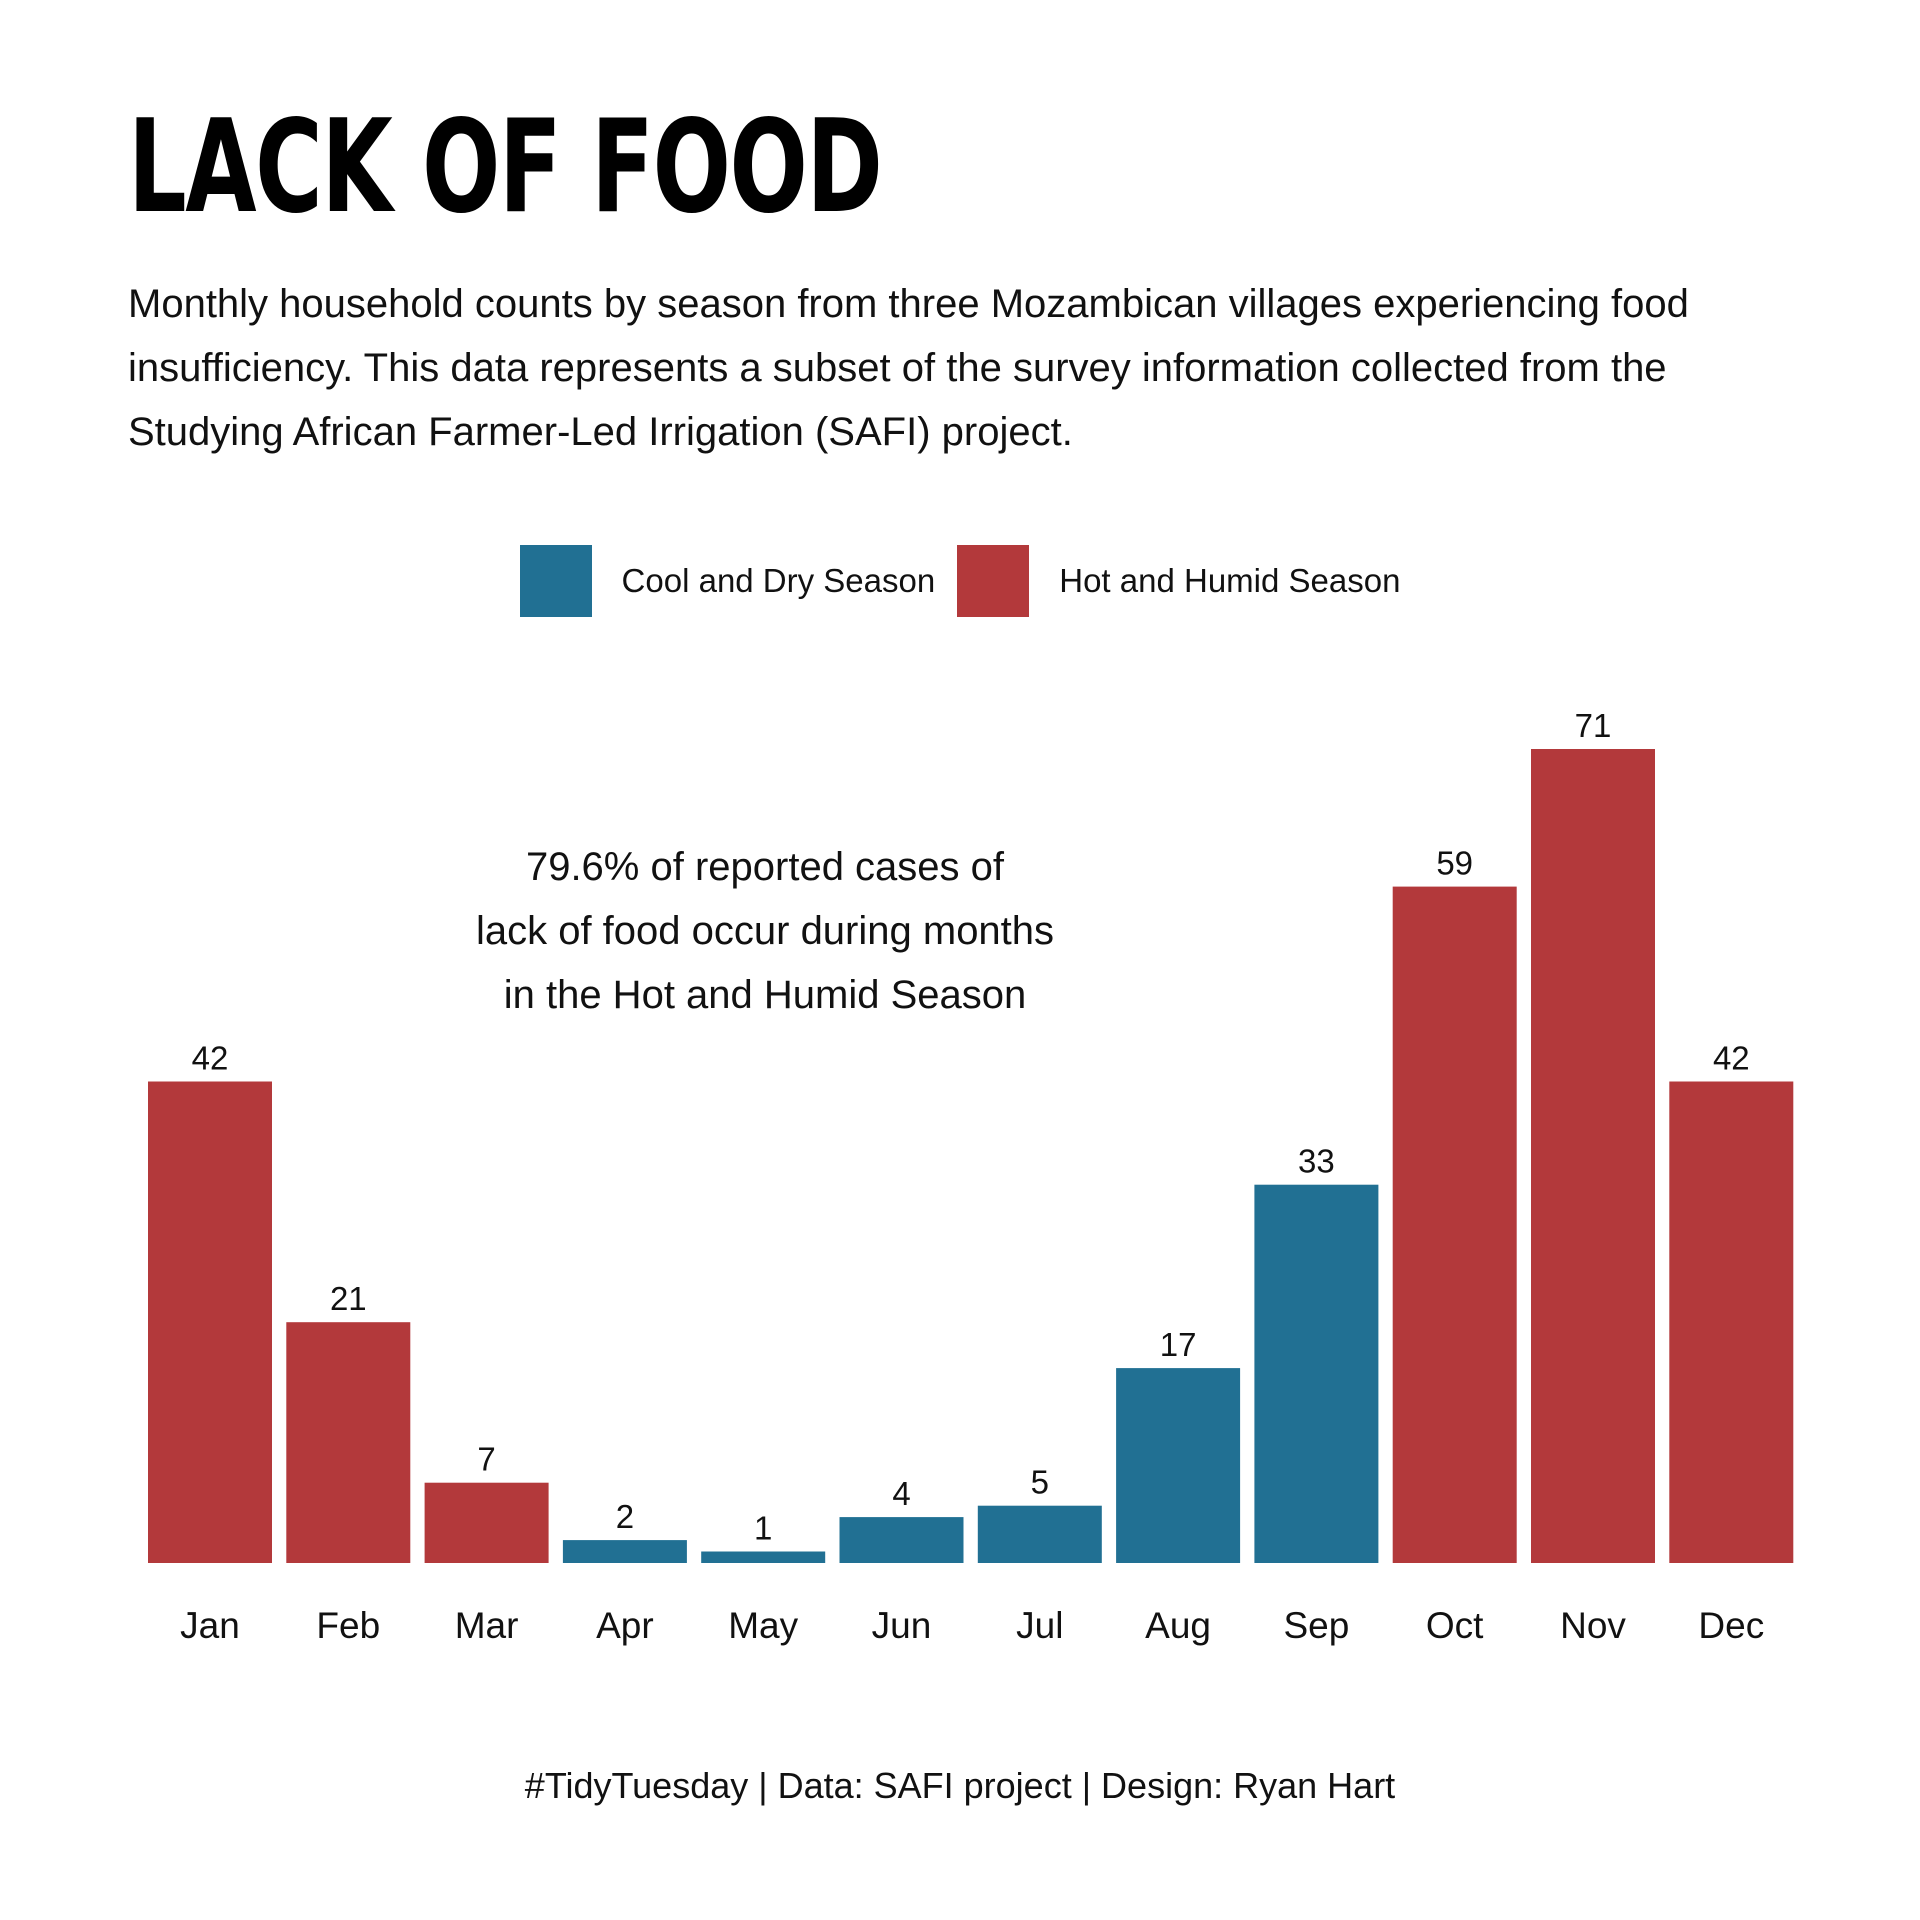 This screenshot has width=1920, height=1920. Describe the element at coordinates (505, 167) in the screenshot. I see `chart-title: LACK OF FOOD` at that location.